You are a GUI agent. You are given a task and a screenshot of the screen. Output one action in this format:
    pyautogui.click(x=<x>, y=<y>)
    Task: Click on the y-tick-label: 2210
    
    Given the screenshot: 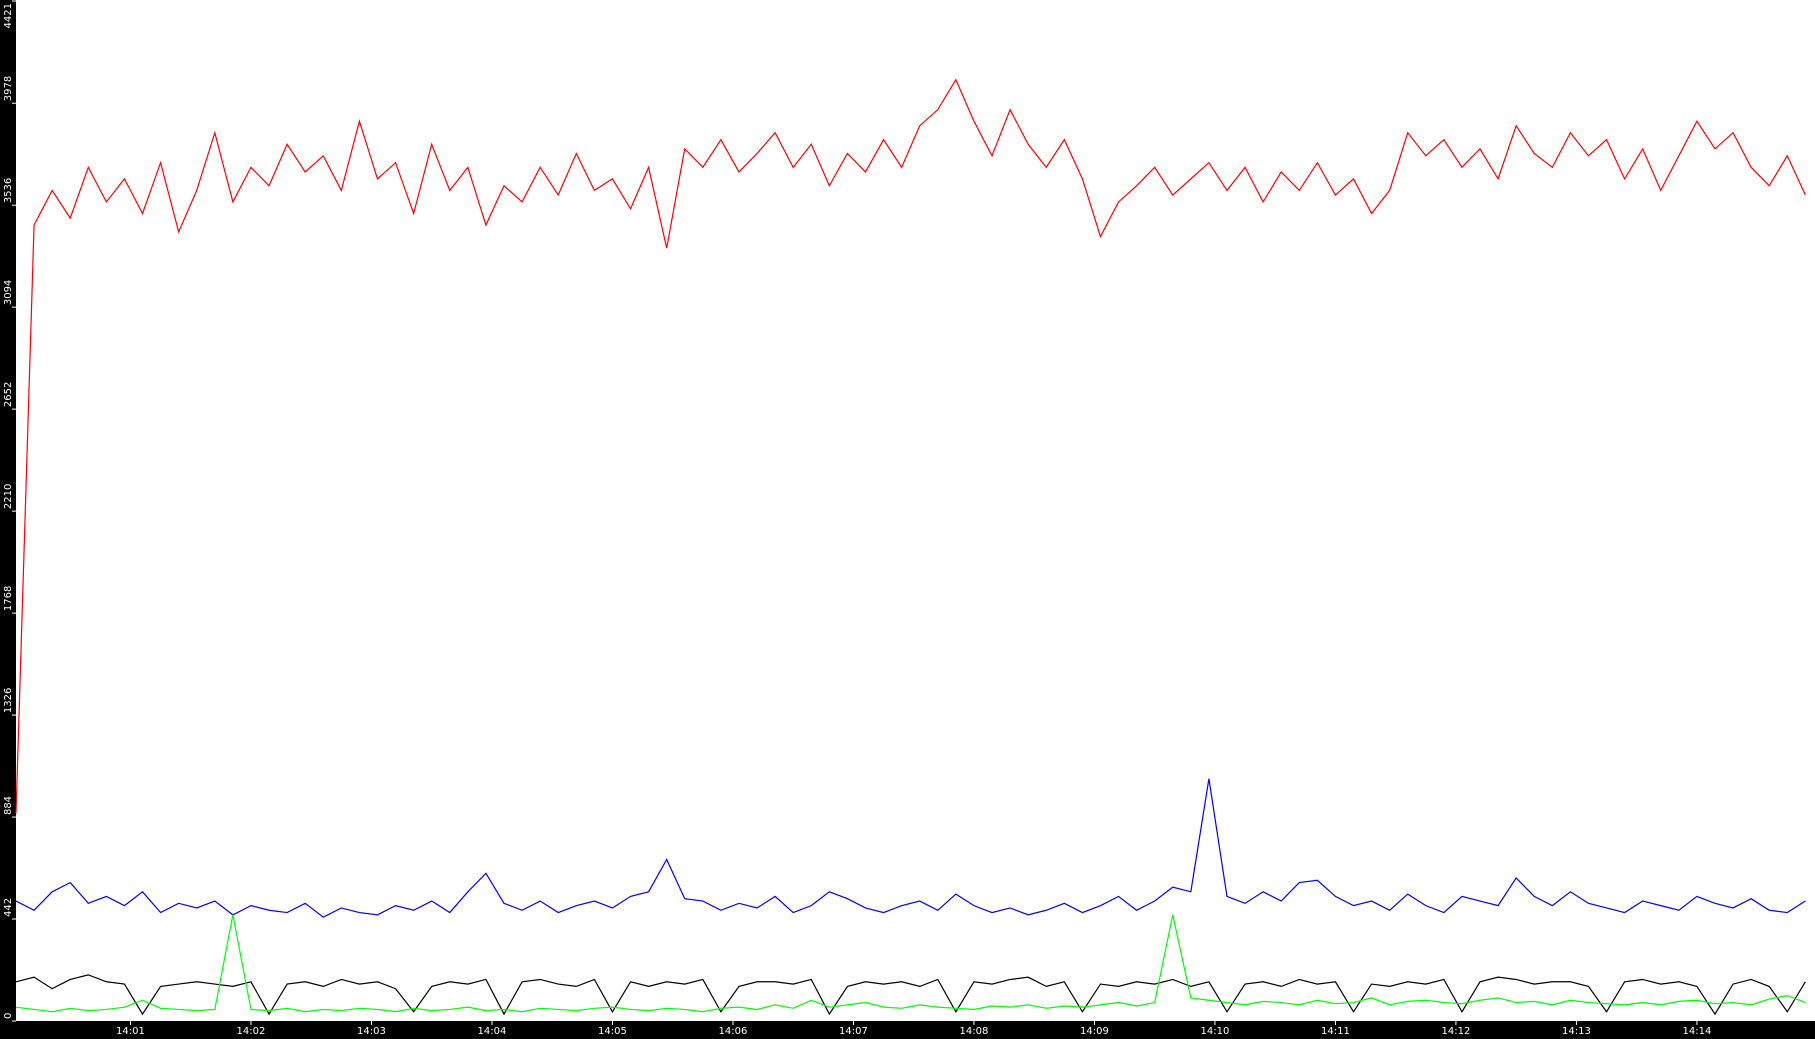 What is the action you would take?
    pyautogui.click(x=8, y=496)
    